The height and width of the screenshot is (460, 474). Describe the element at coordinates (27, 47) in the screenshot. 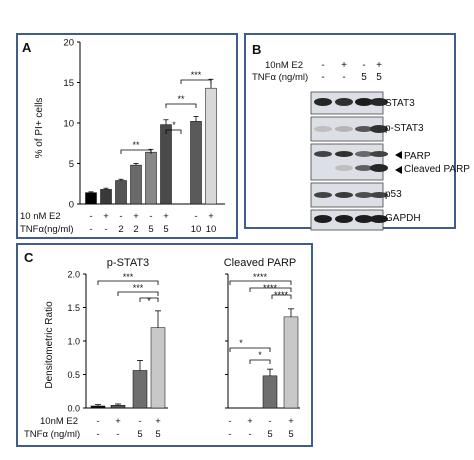

I see `panel-a-label: A` at that location.